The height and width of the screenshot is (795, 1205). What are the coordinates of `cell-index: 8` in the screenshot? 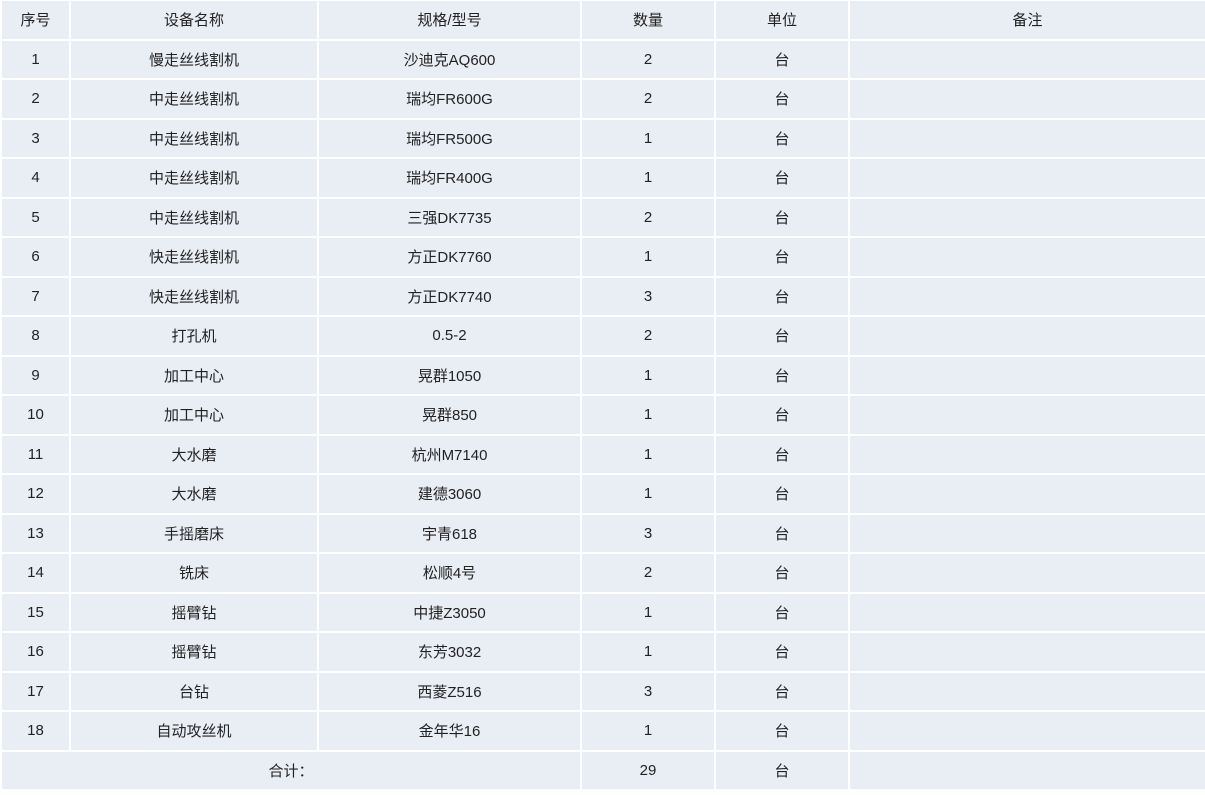 It's located at (35, 336).